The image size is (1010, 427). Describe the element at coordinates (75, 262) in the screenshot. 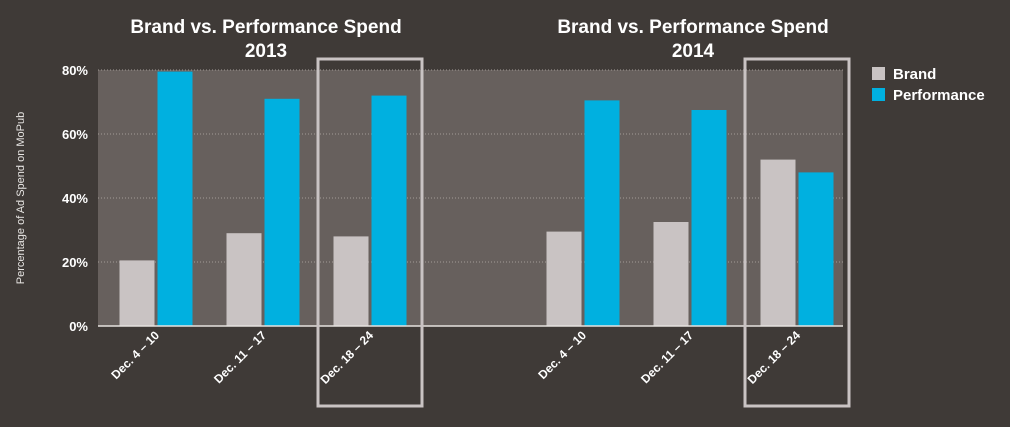

I see `y-tick-label: 20%` at that location.